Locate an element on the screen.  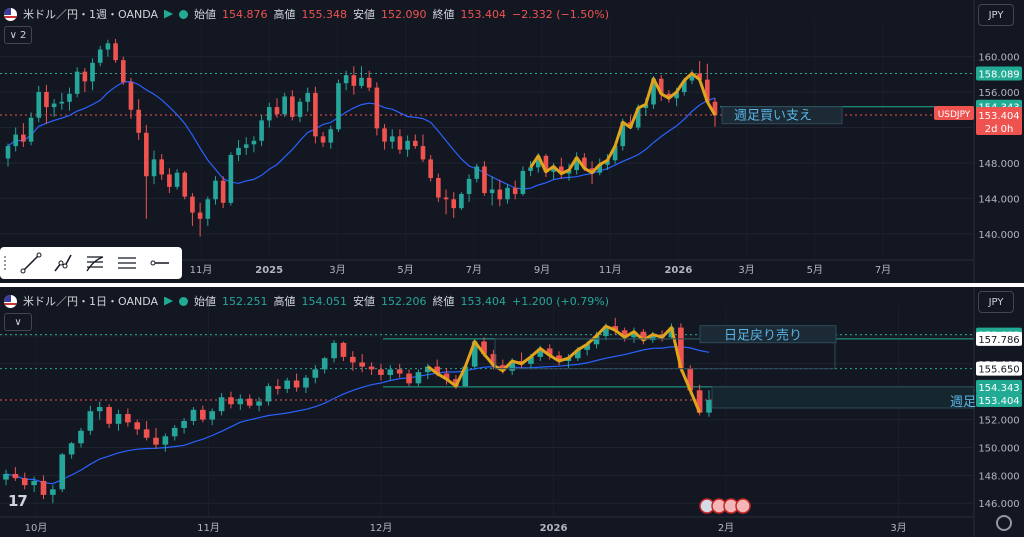
x-tick-label: 7月 is located at coordinates (883, 270).